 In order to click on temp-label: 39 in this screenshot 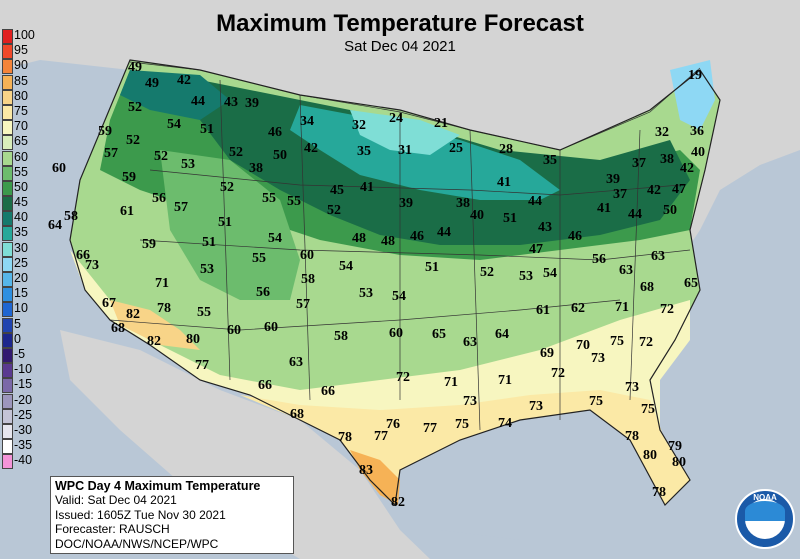, I will do `click(613, 179)`.